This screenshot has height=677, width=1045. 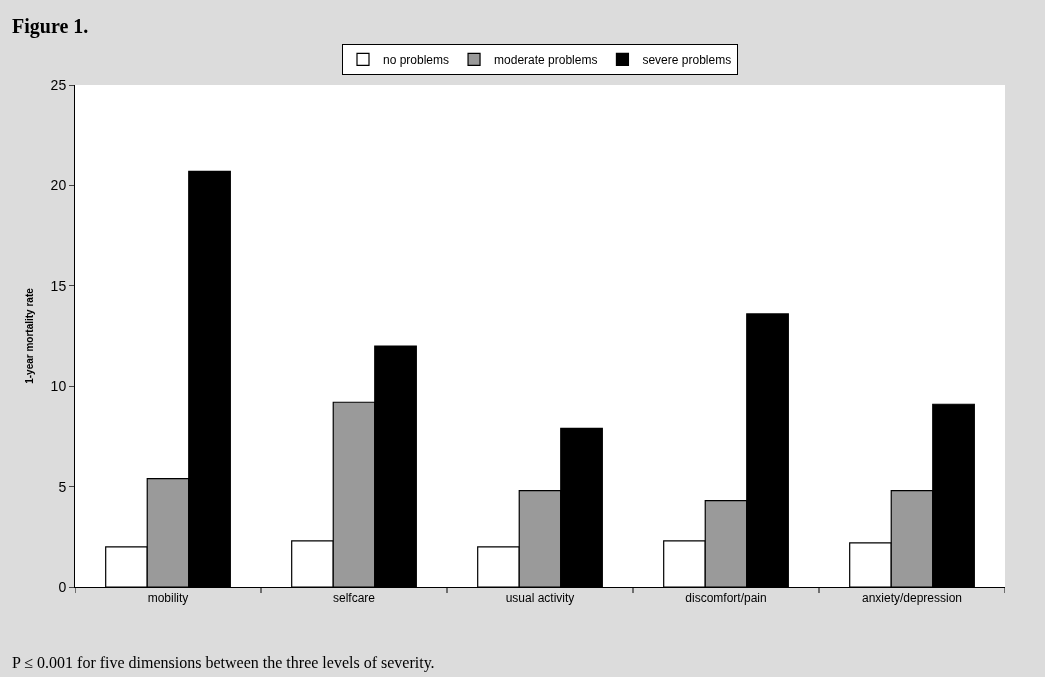 I want to click on y-tick-label: 5, so click(x=62, y=486).